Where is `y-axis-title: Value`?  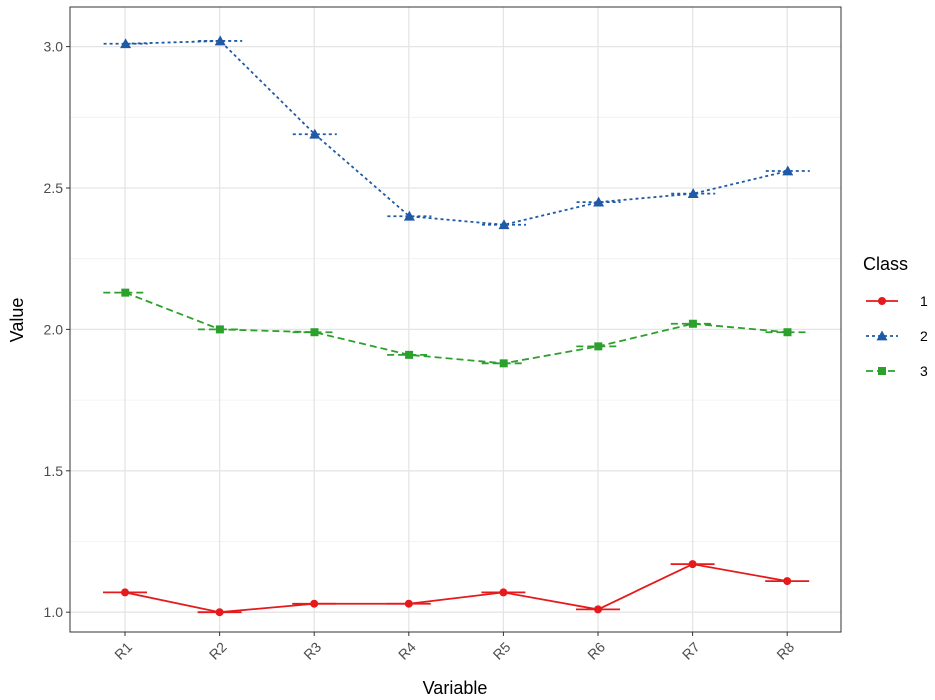 y-axis-title: Value is located at coordinates (17, 320).